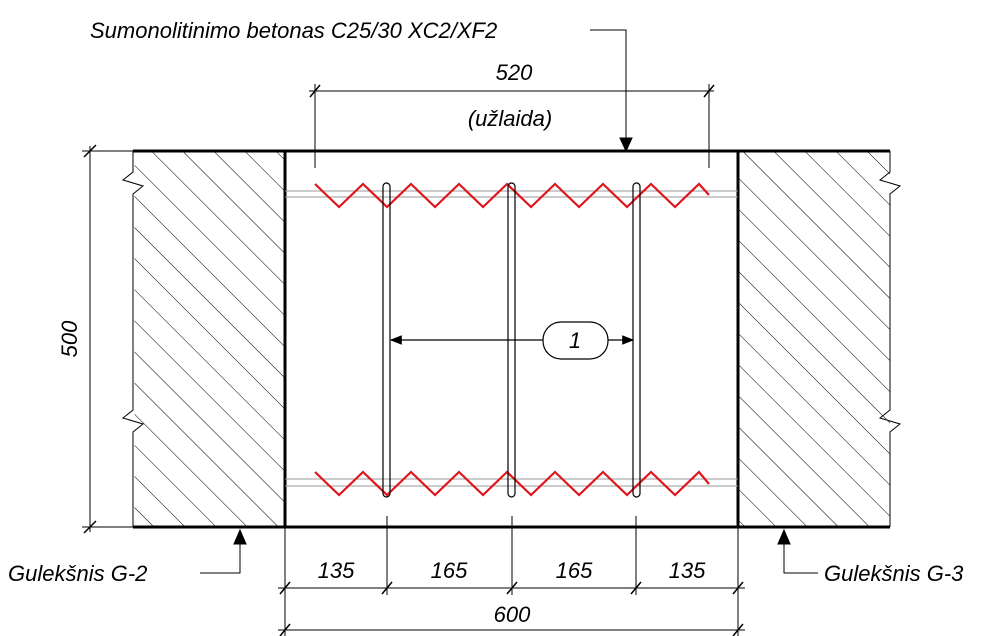  I want to click on overlap-dimension, so click(512, 126).